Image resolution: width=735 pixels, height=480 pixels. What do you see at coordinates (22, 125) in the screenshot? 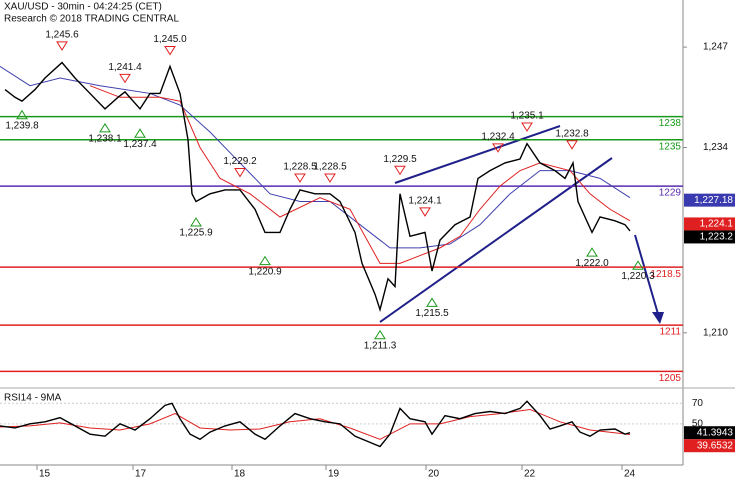
I see `trough-label: 1,239.8` at bounding box center [22, 125].